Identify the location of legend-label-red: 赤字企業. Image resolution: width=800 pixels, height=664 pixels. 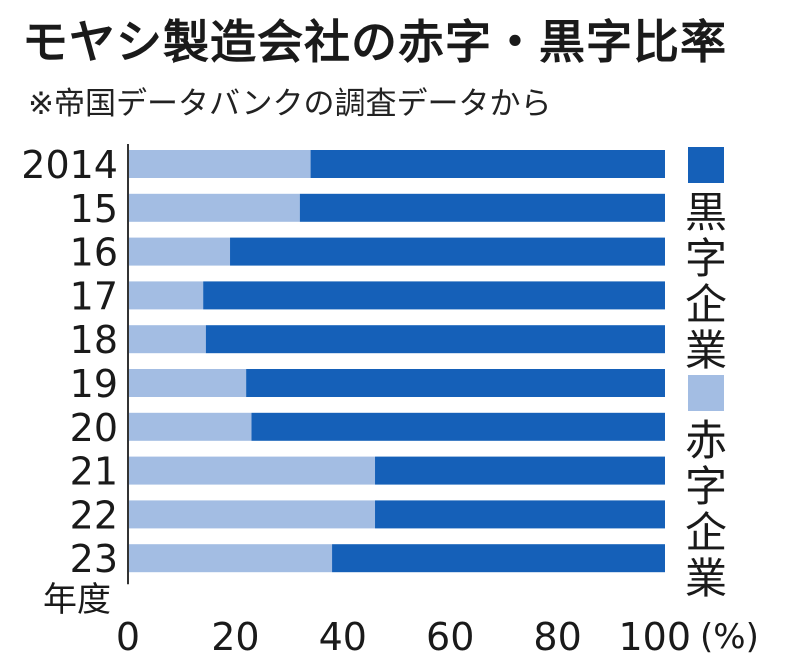
(705, 509).